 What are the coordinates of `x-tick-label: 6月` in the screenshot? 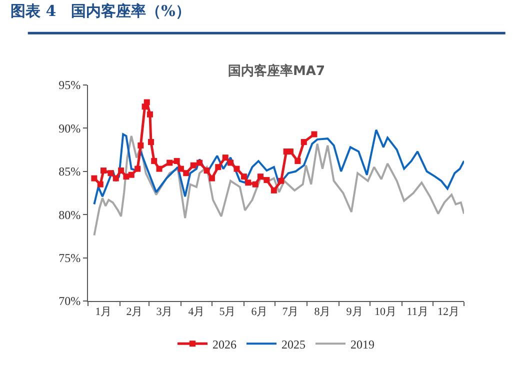 It's located at (259, 312).